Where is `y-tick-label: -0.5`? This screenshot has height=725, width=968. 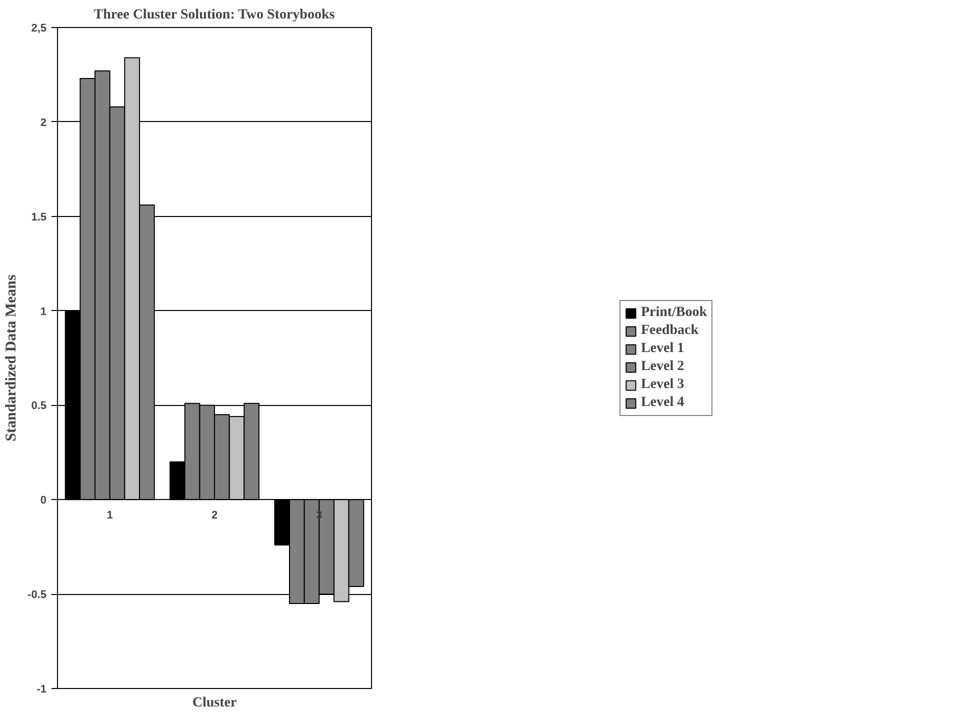 y-tick-label: -0.5 is located at coordinates (37, 595).